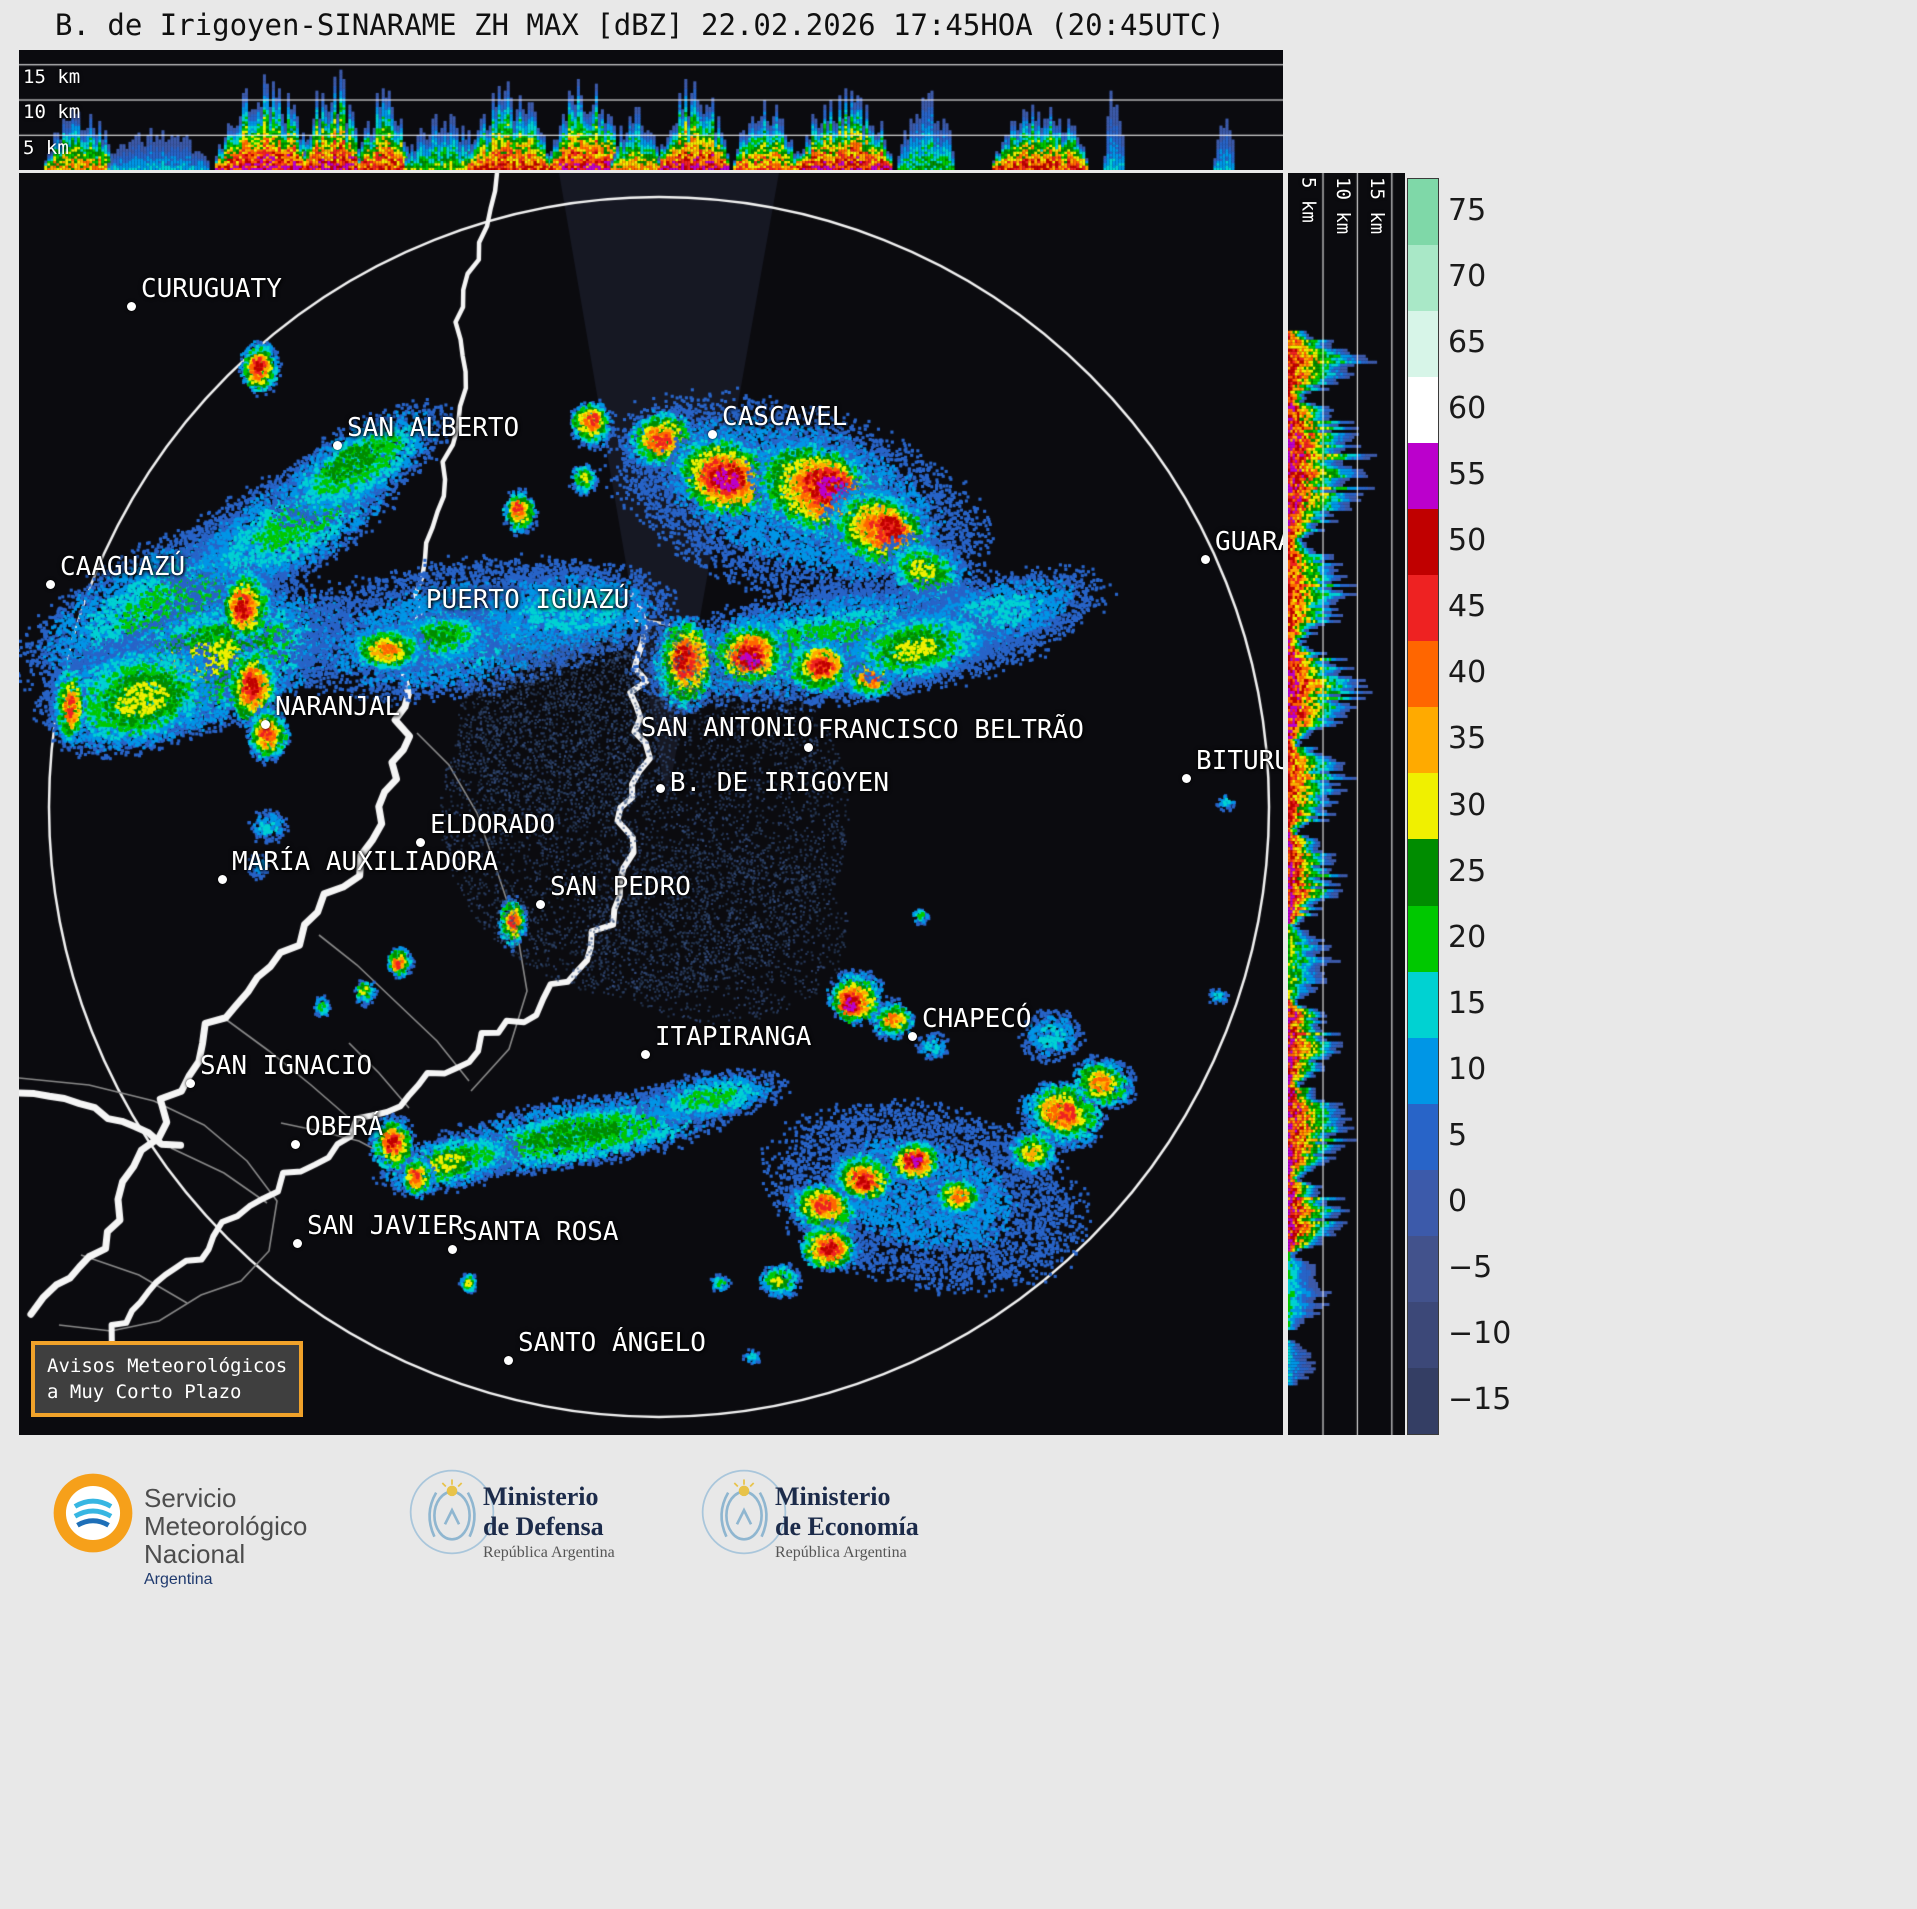  I want to click on city-marker: SANTA ROSA, so click(533, 1235).